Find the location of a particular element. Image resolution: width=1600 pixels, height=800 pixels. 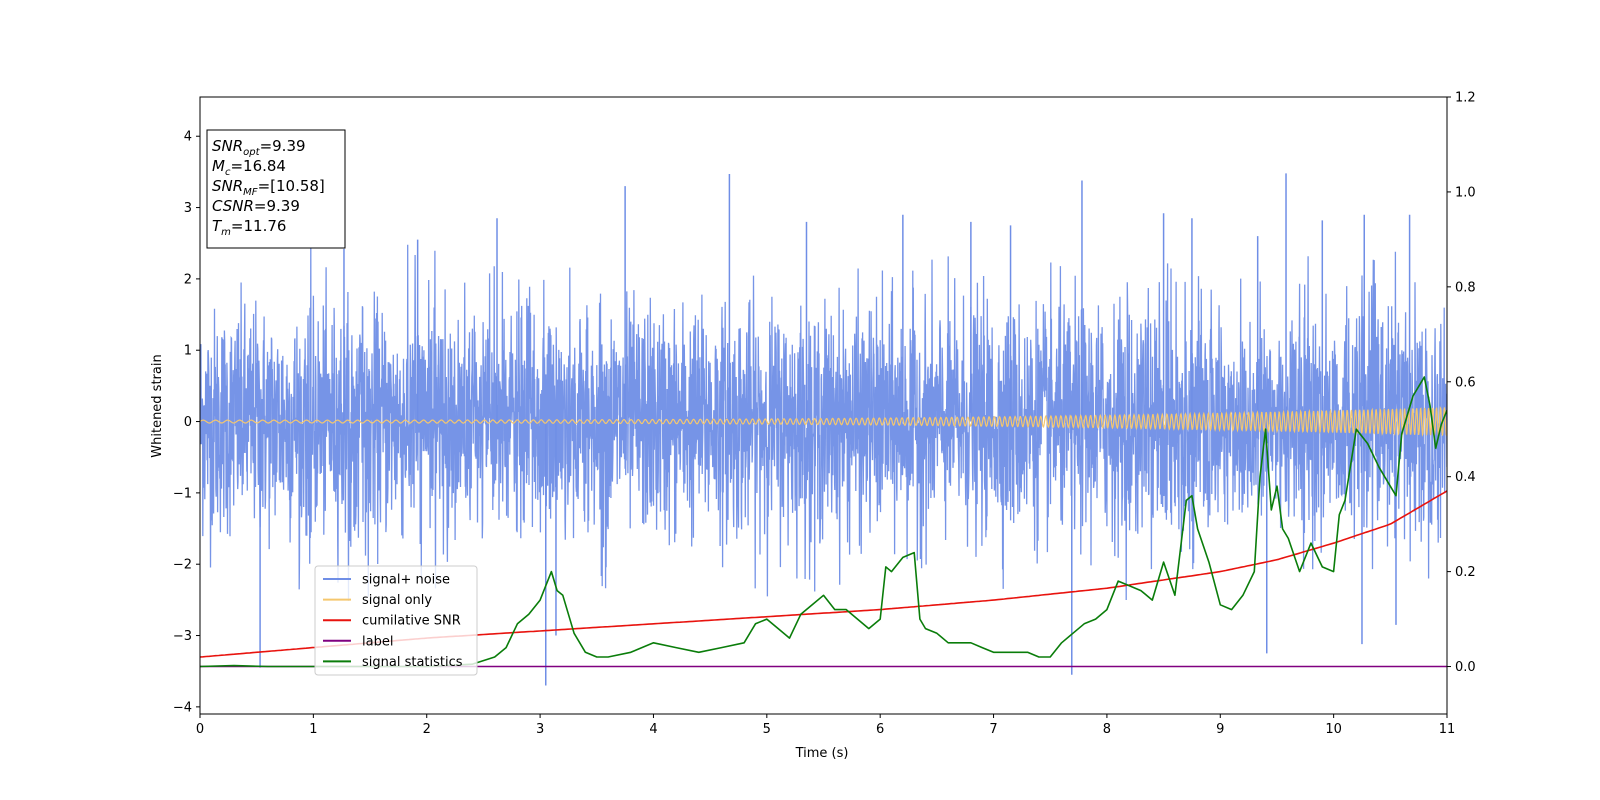

y-left-tick-label: 1 is located at coordinates (188, 351).